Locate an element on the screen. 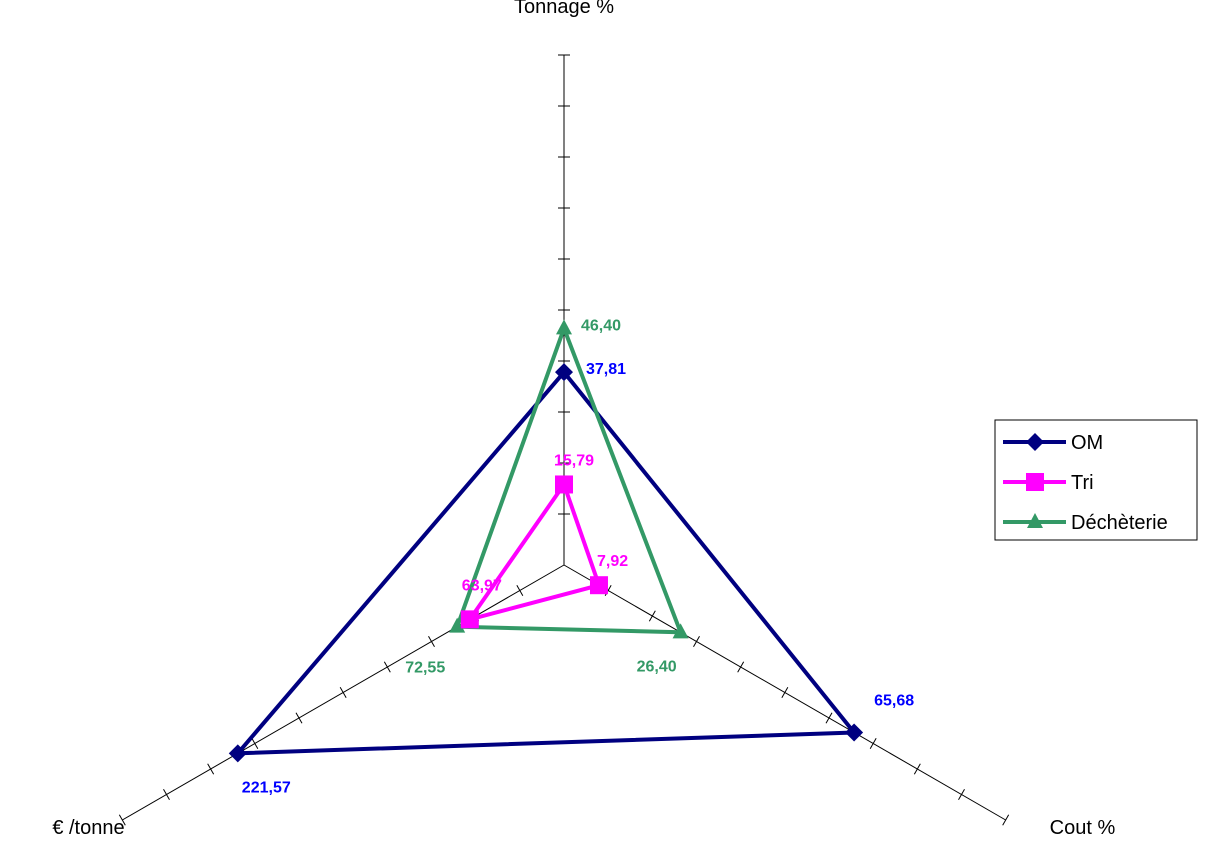 The image size is (1213, 843). data-label-om-3: 221,57 is located at coordinates (266, 787).